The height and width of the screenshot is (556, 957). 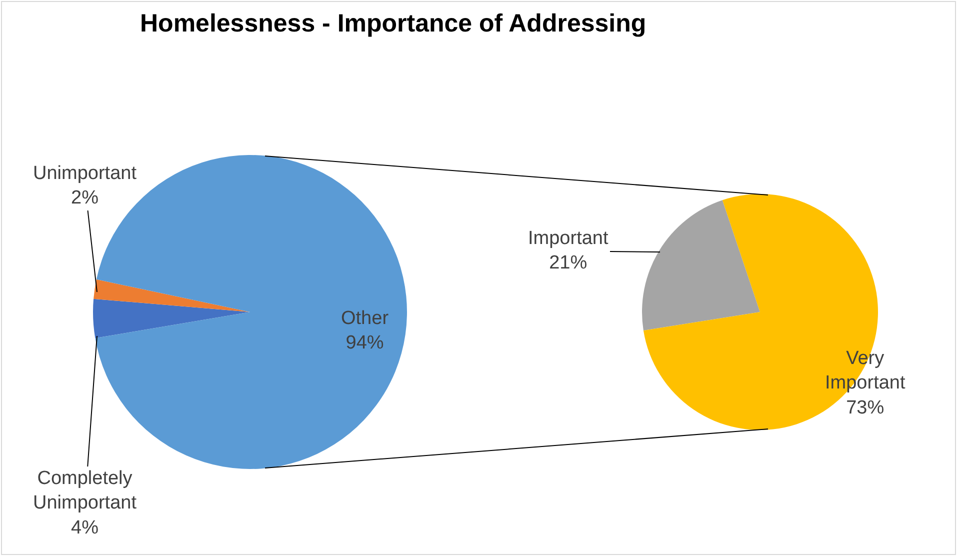 I want to click on data-label: 73%, so click(x=865, y=407).